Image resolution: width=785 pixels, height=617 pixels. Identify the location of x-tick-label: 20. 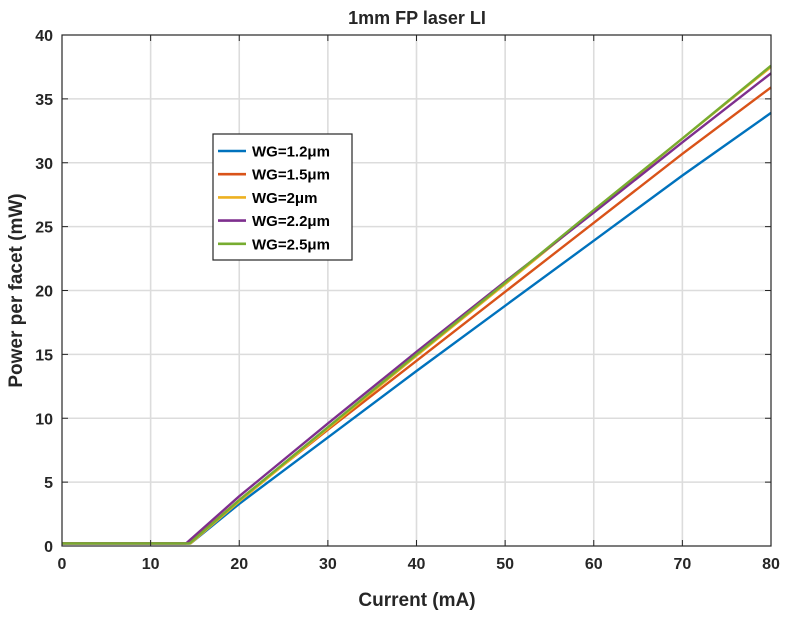
(239, 564).